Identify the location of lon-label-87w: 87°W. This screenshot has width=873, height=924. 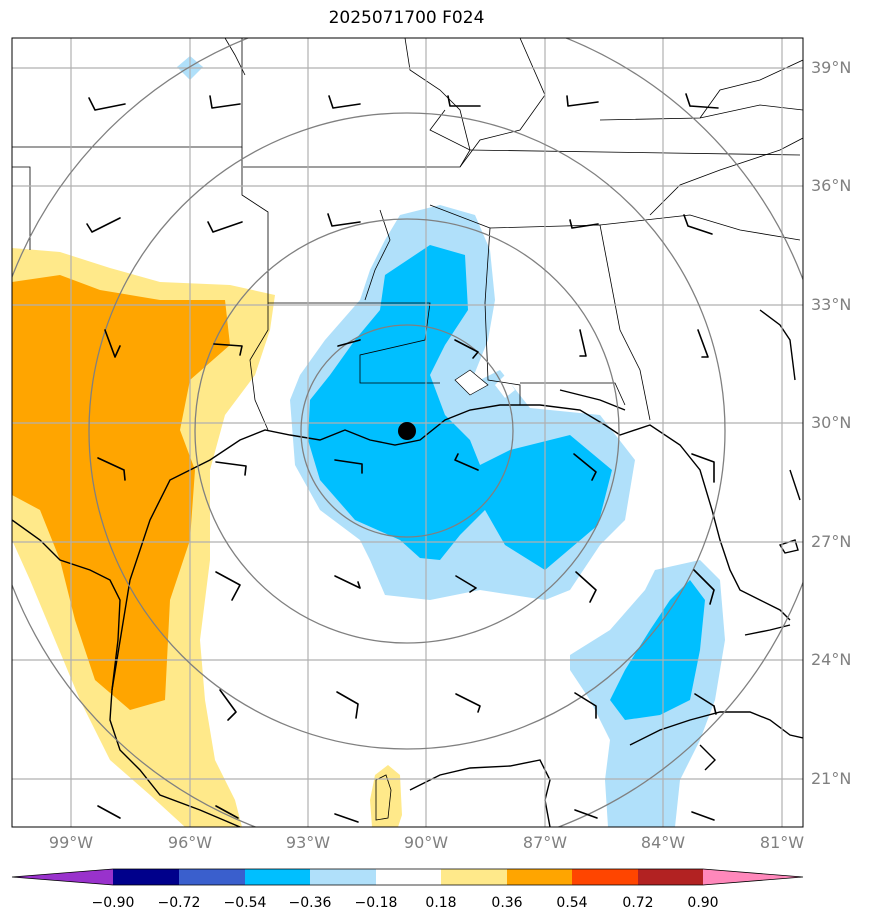
(545, 842).